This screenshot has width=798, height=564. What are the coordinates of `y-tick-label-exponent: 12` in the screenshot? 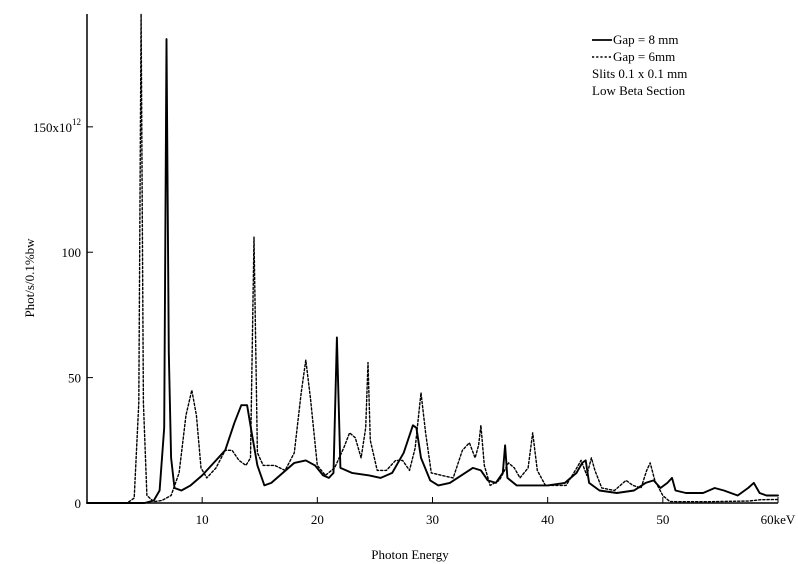 It's located at (76, 122).